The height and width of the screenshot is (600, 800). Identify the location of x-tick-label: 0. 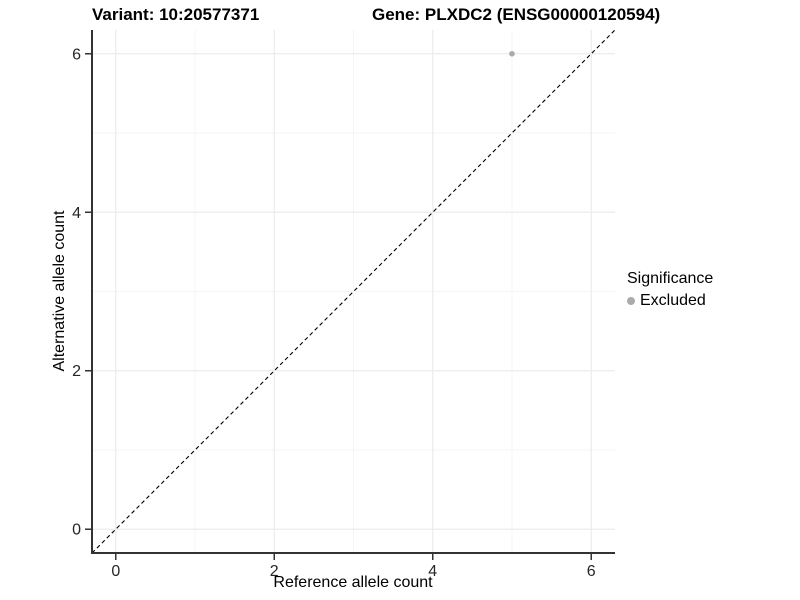
(115, 571).